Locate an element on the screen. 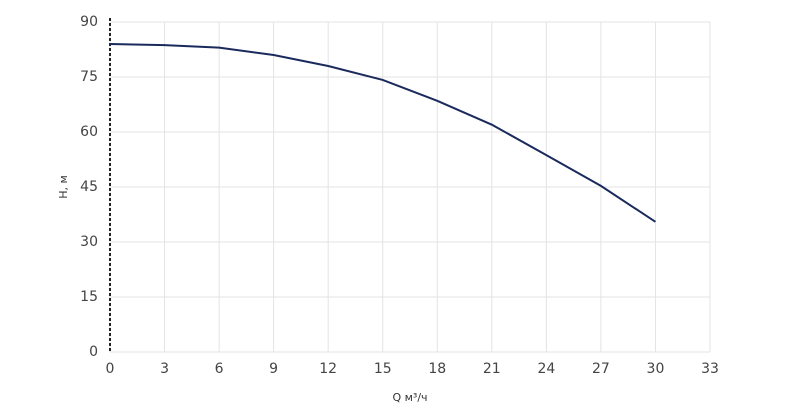 This screenshot has width=800, height=408. x-tick-label: 21 is located at coordinates (492, 369).